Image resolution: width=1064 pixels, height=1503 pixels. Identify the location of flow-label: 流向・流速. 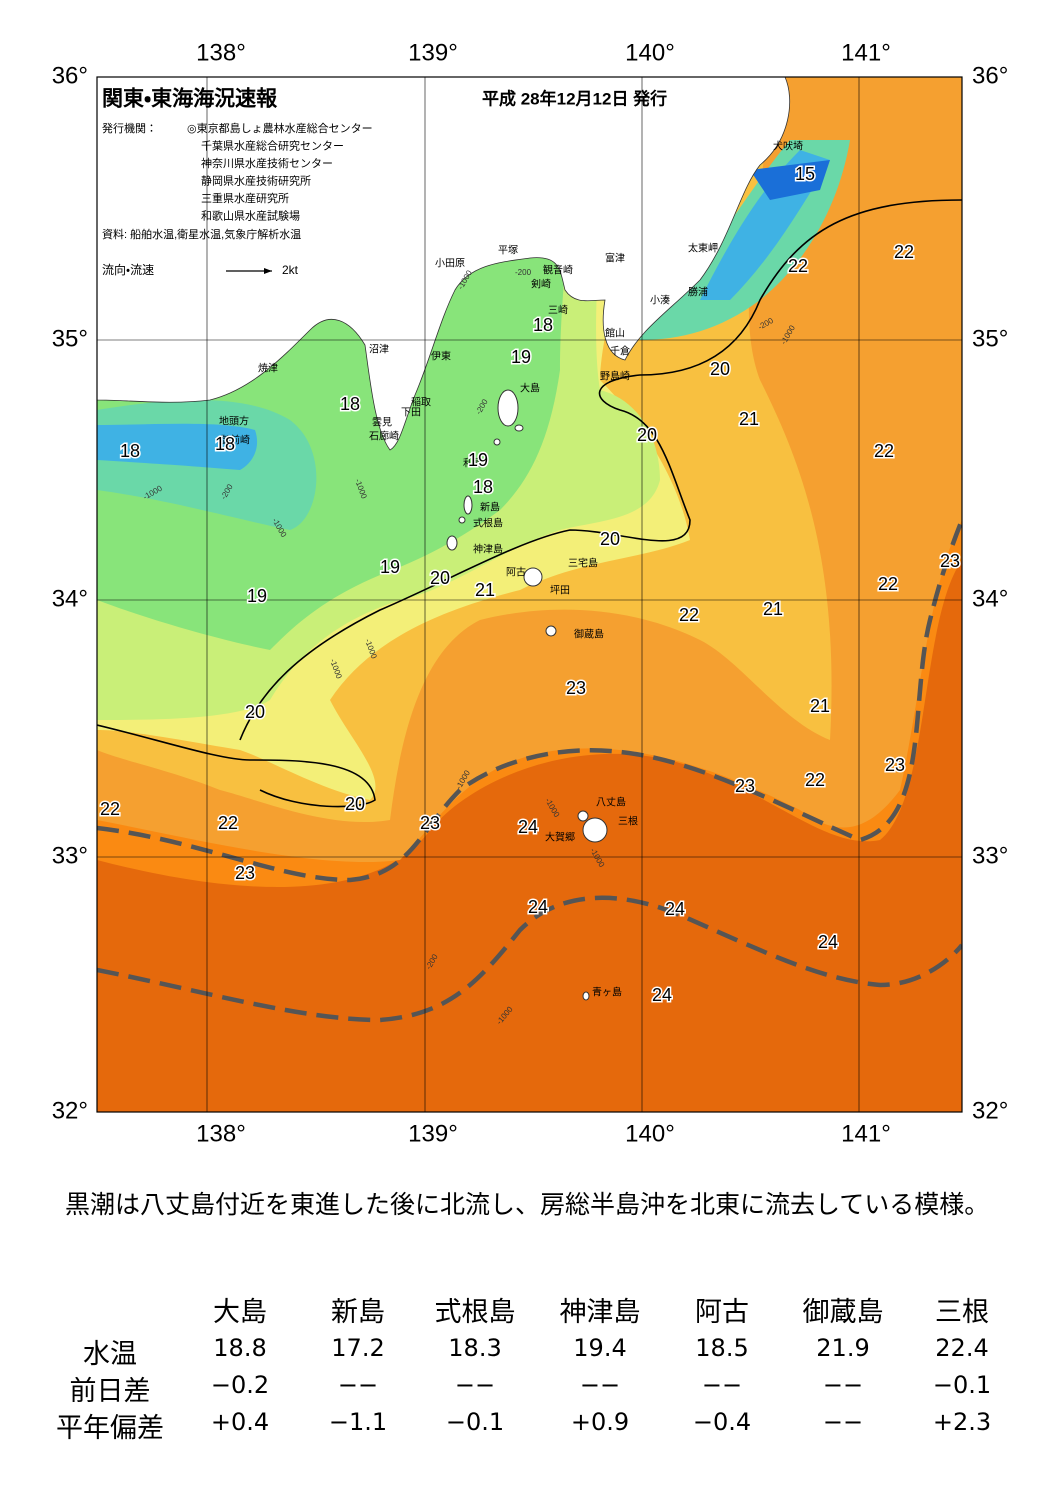
(128, 269).